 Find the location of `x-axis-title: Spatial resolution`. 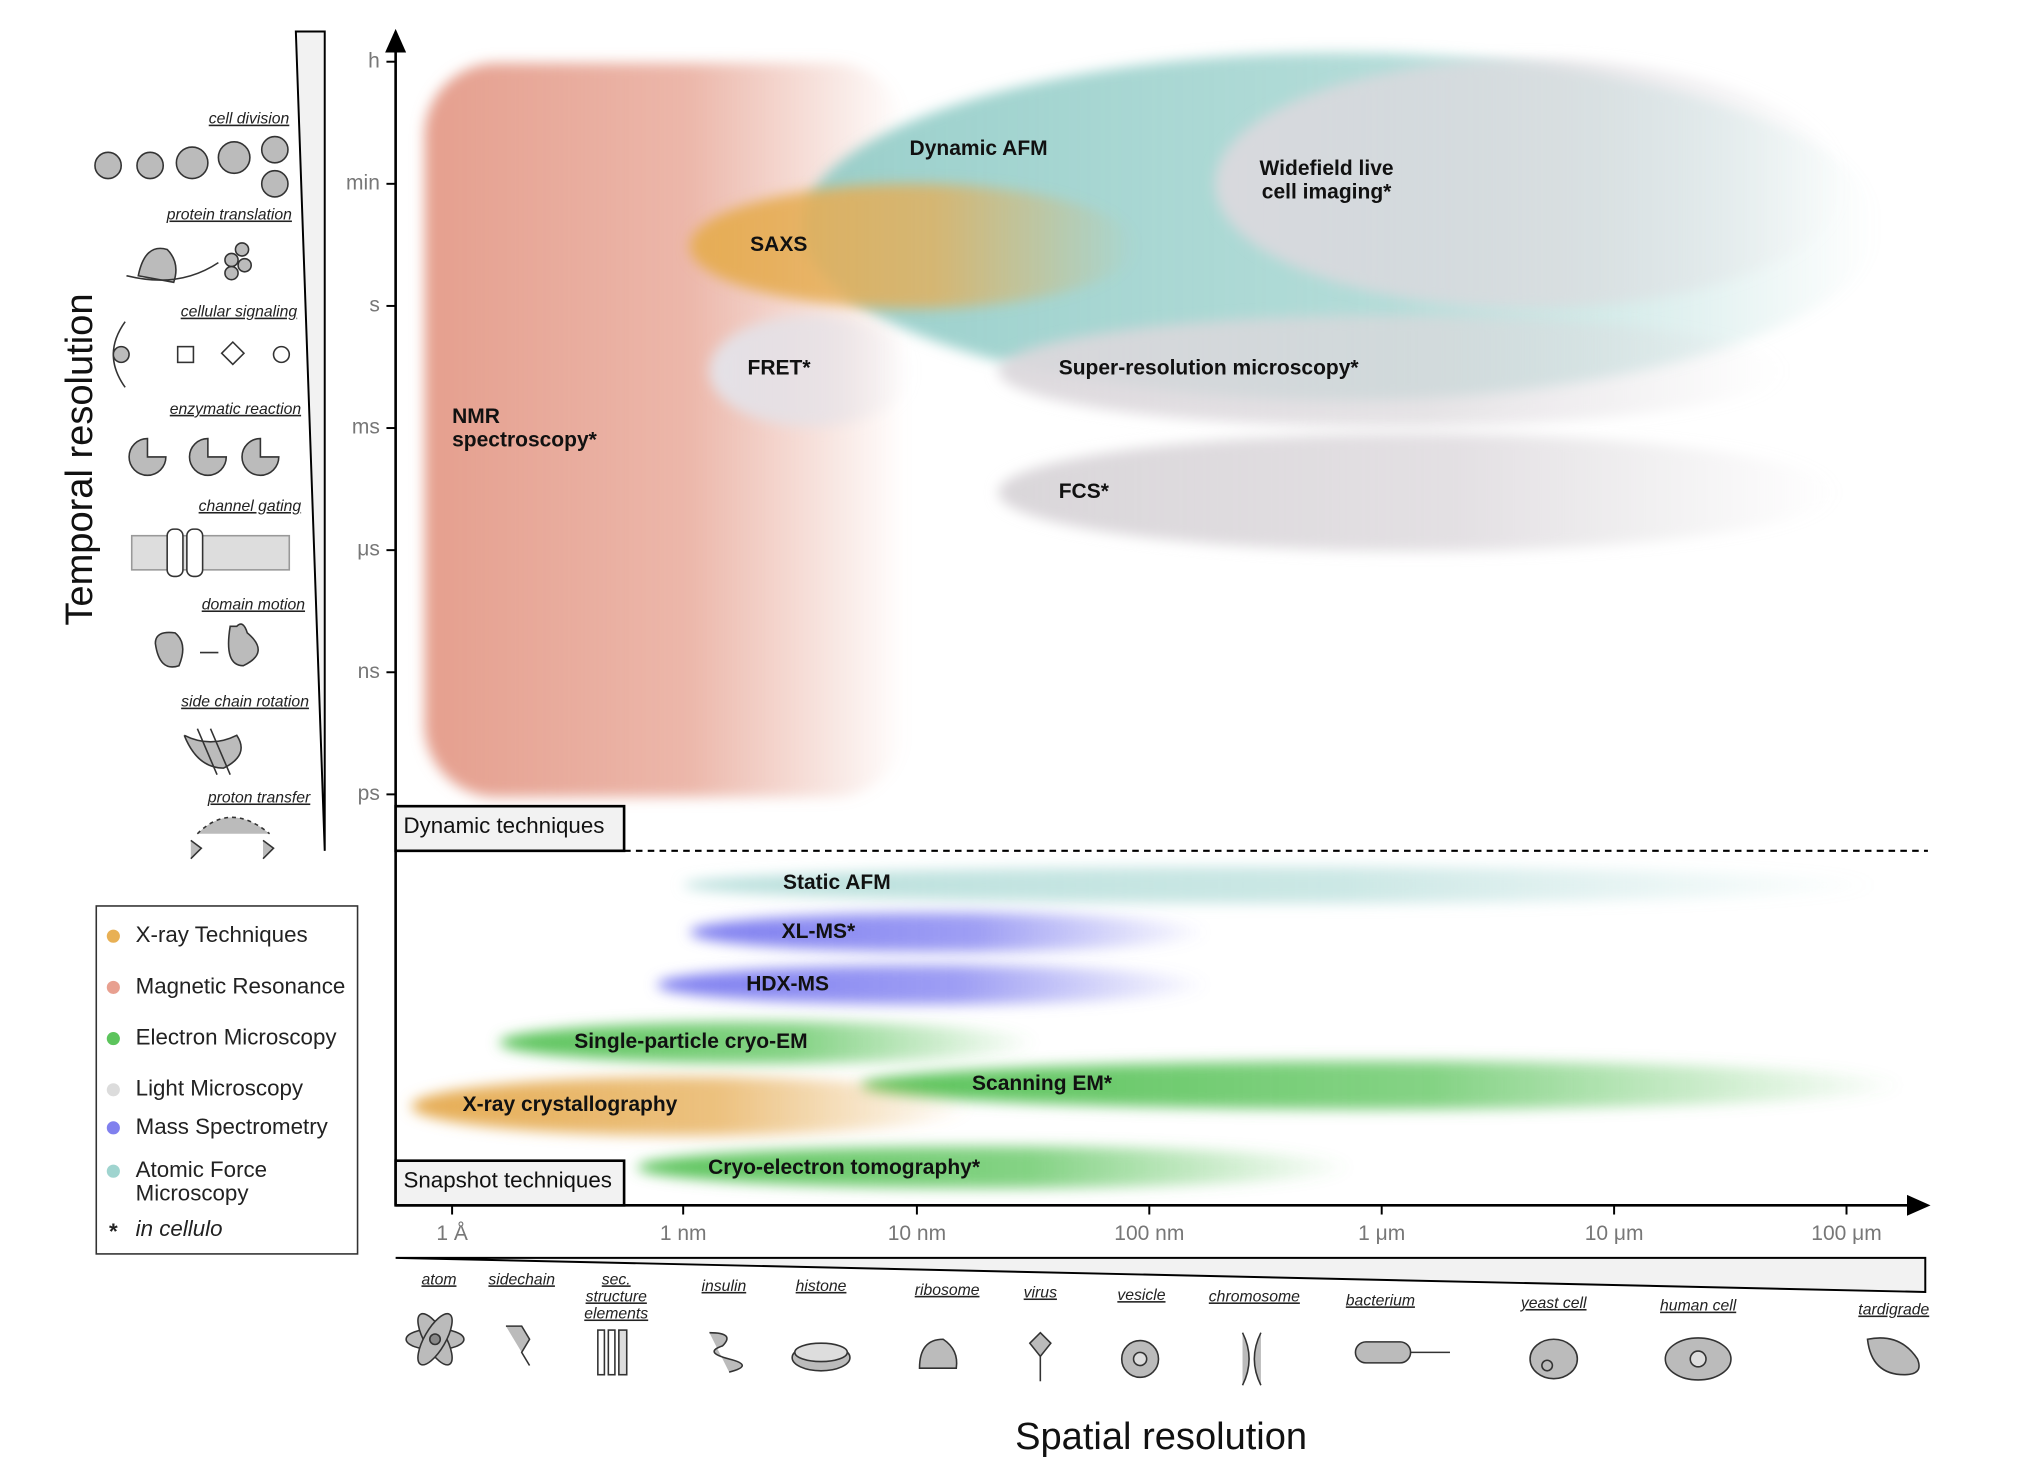

x-axis-title: Spatial resolution is located at coordinates (1161, 1437).